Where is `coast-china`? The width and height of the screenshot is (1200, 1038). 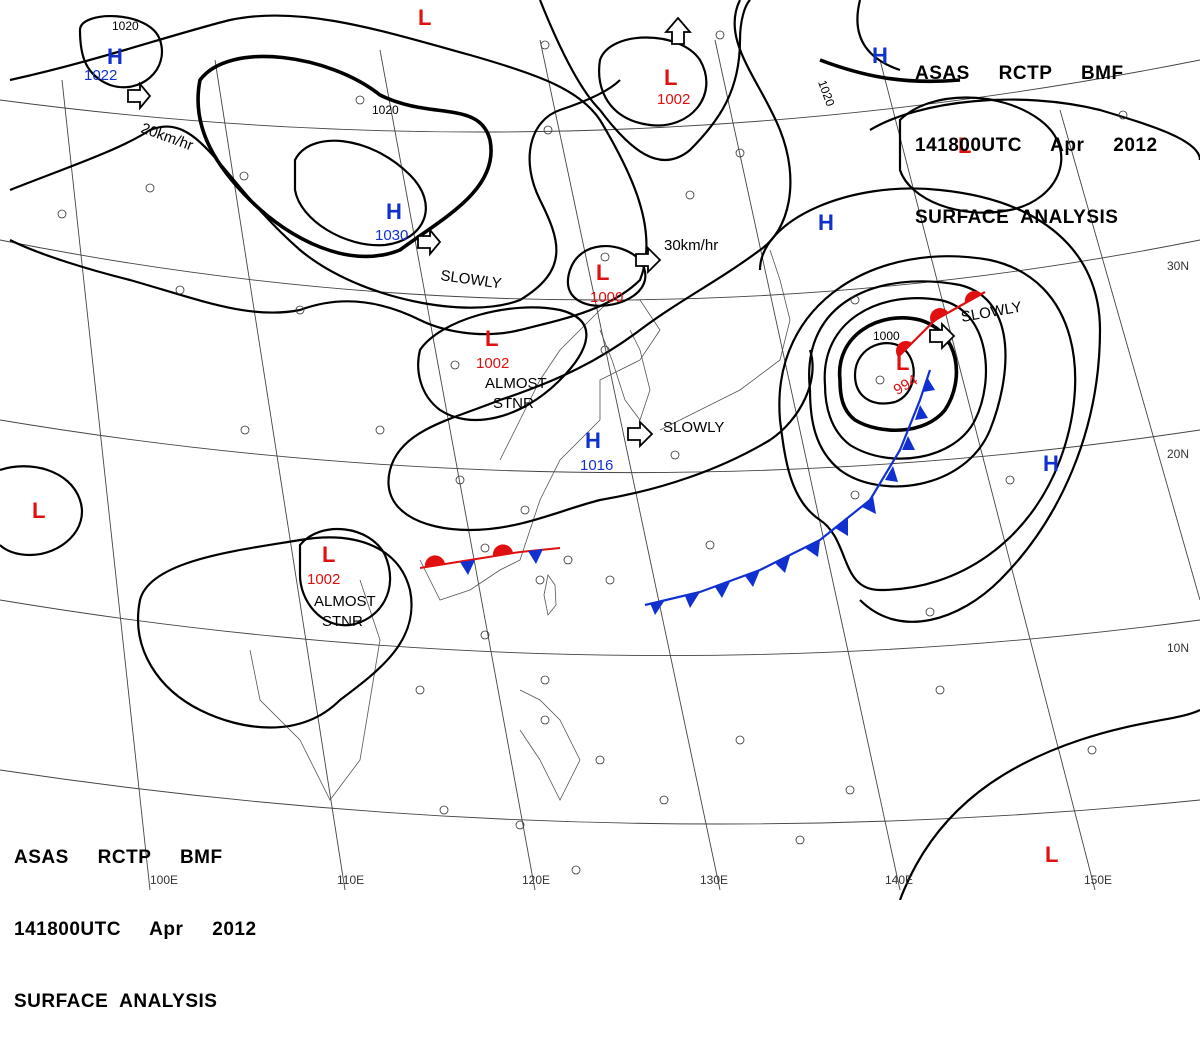
coast-china is located at coordinates (540, 450).